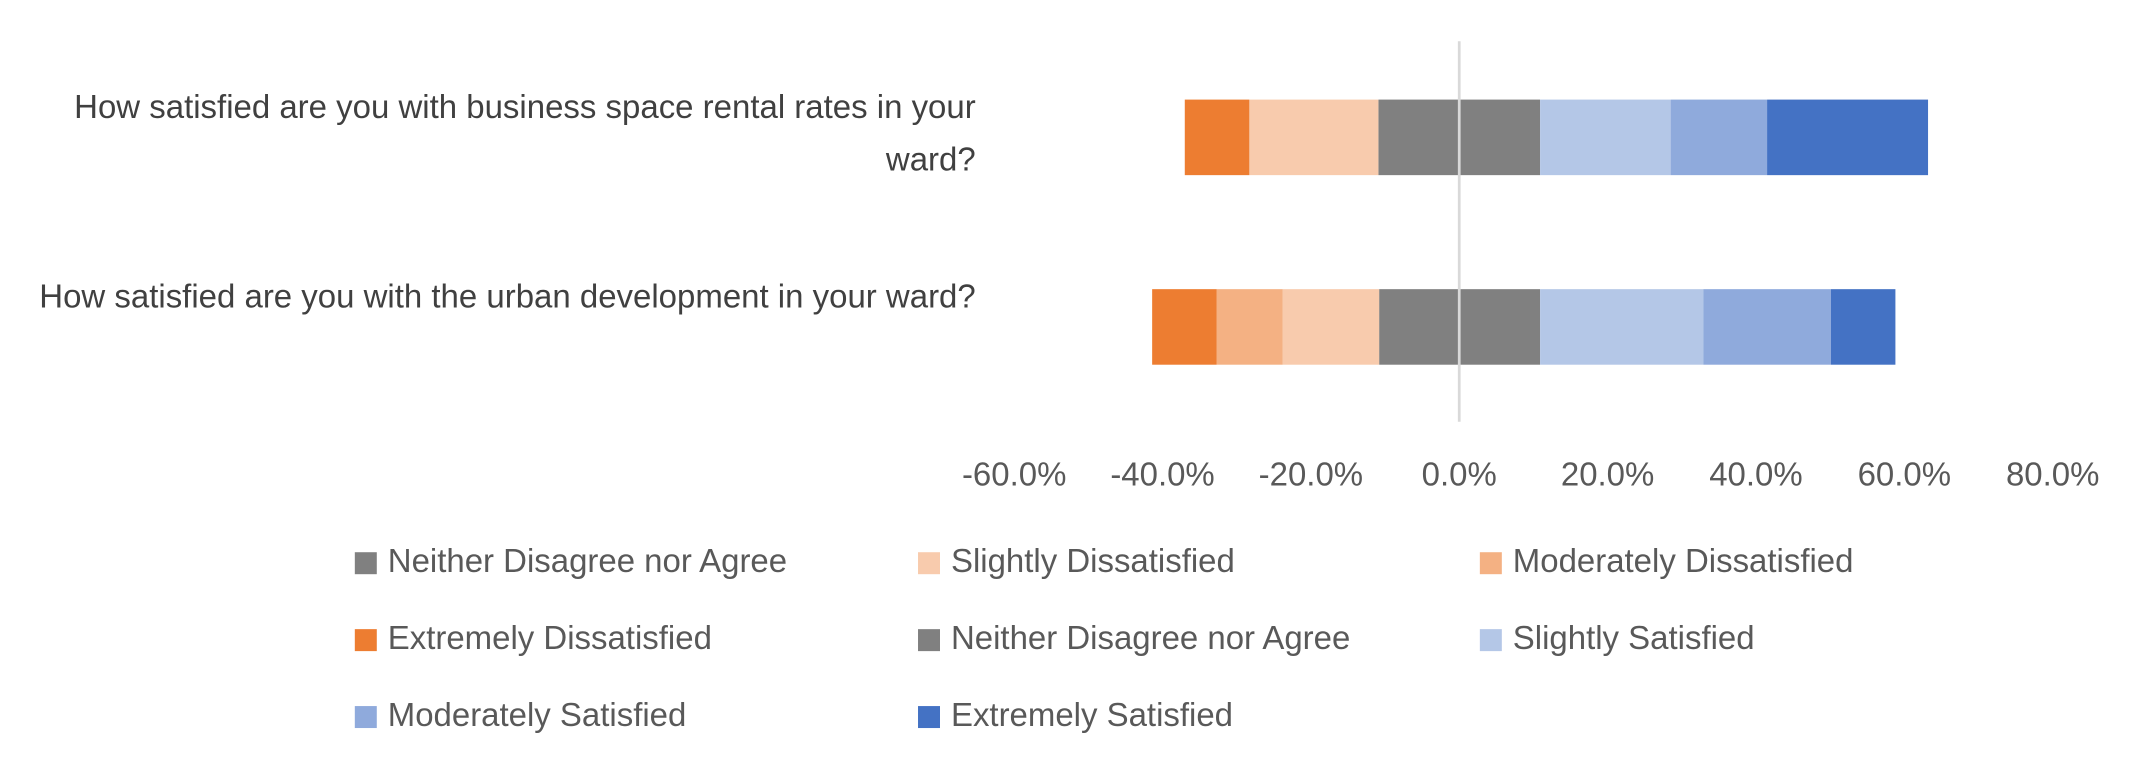  Describe the element at coordinates (1092, 714) in the screenshot. I see `legend-label: Extremely Satisfied` at that location.